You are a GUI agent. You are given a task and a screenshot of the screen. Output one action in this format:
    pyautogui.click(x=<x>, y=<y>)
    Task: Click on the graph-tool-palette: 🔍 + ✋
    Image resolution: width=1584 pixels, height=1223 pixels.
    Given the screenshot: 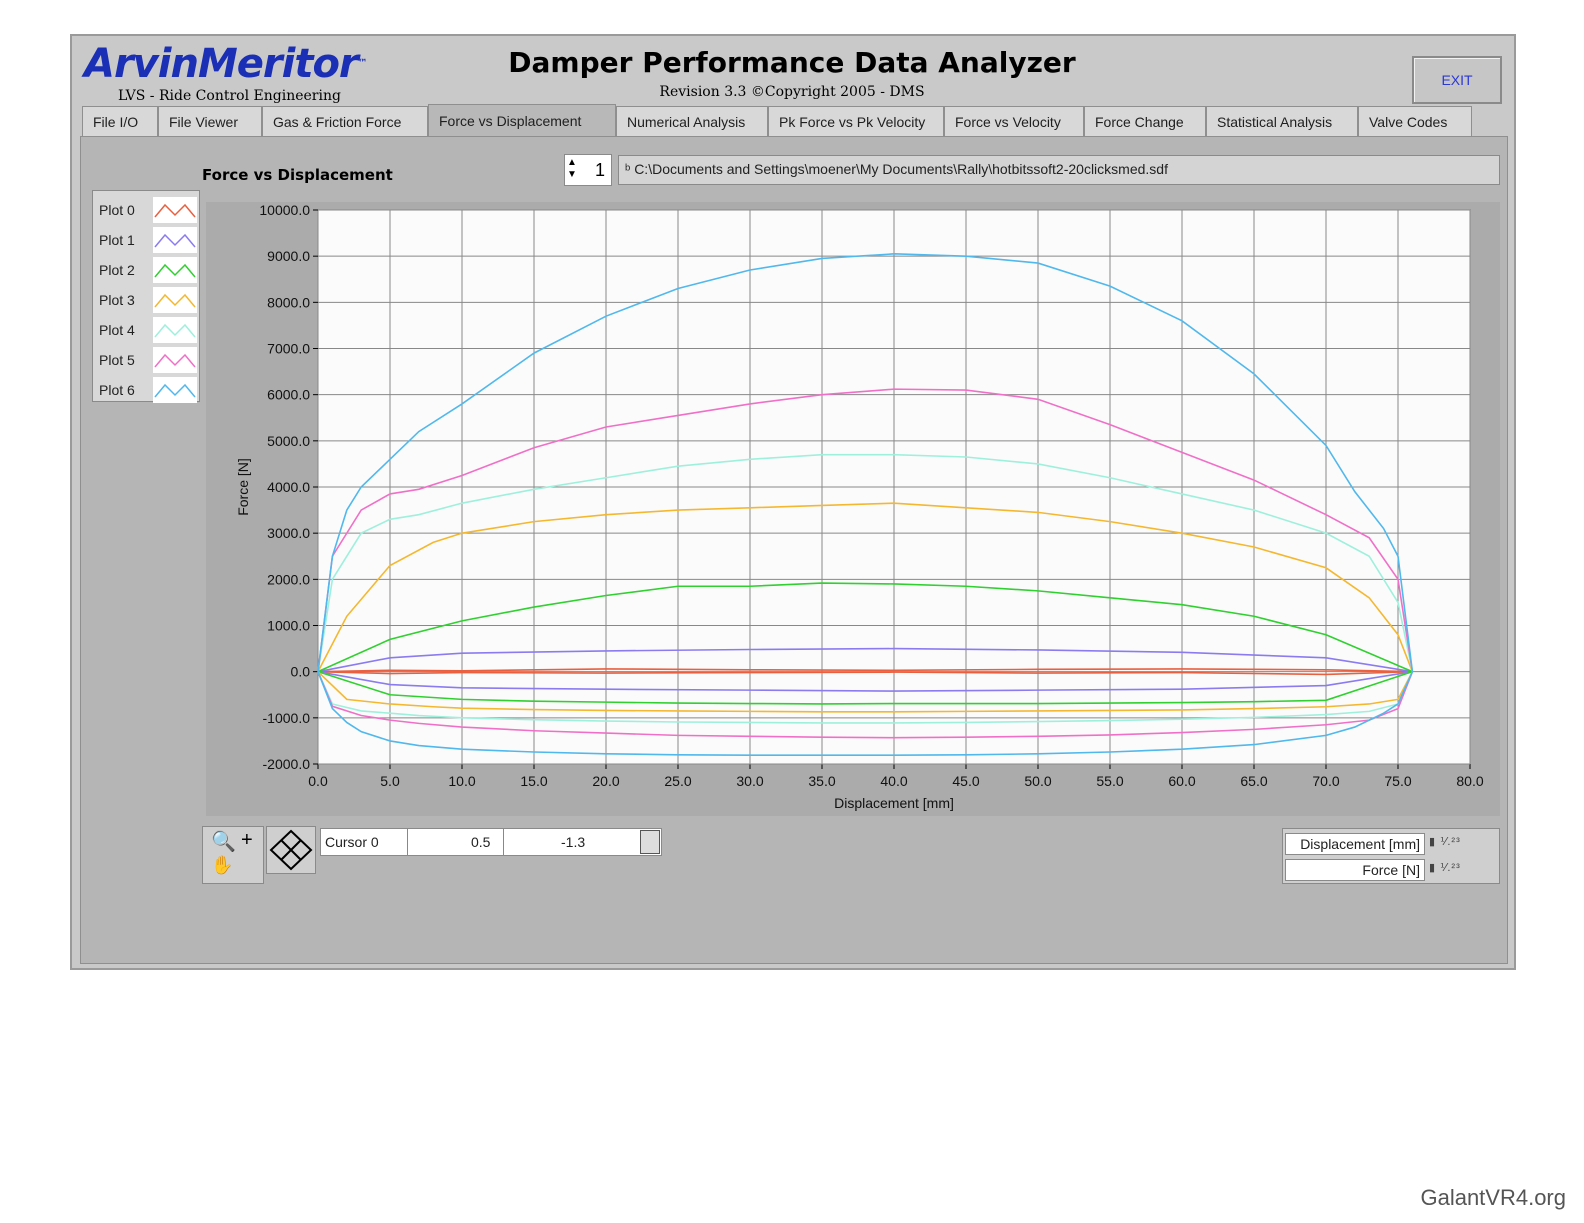 What is the action you would take?
    pyautogui.click(x=233, y=855)
    